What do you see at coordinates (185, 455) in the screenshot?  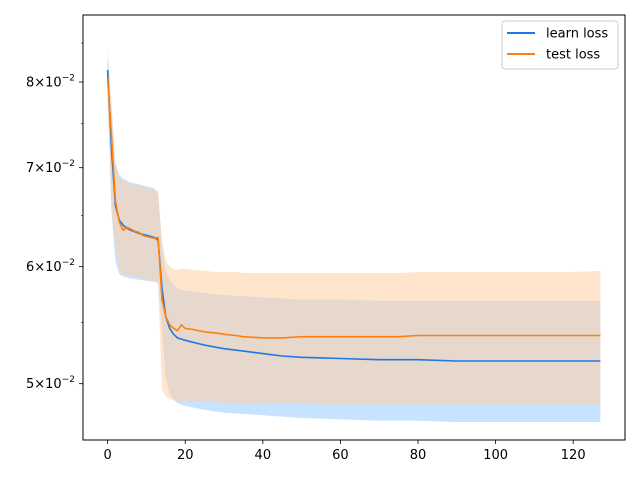 I see `x-tick-label: 20` at bounding box center [185, 455].